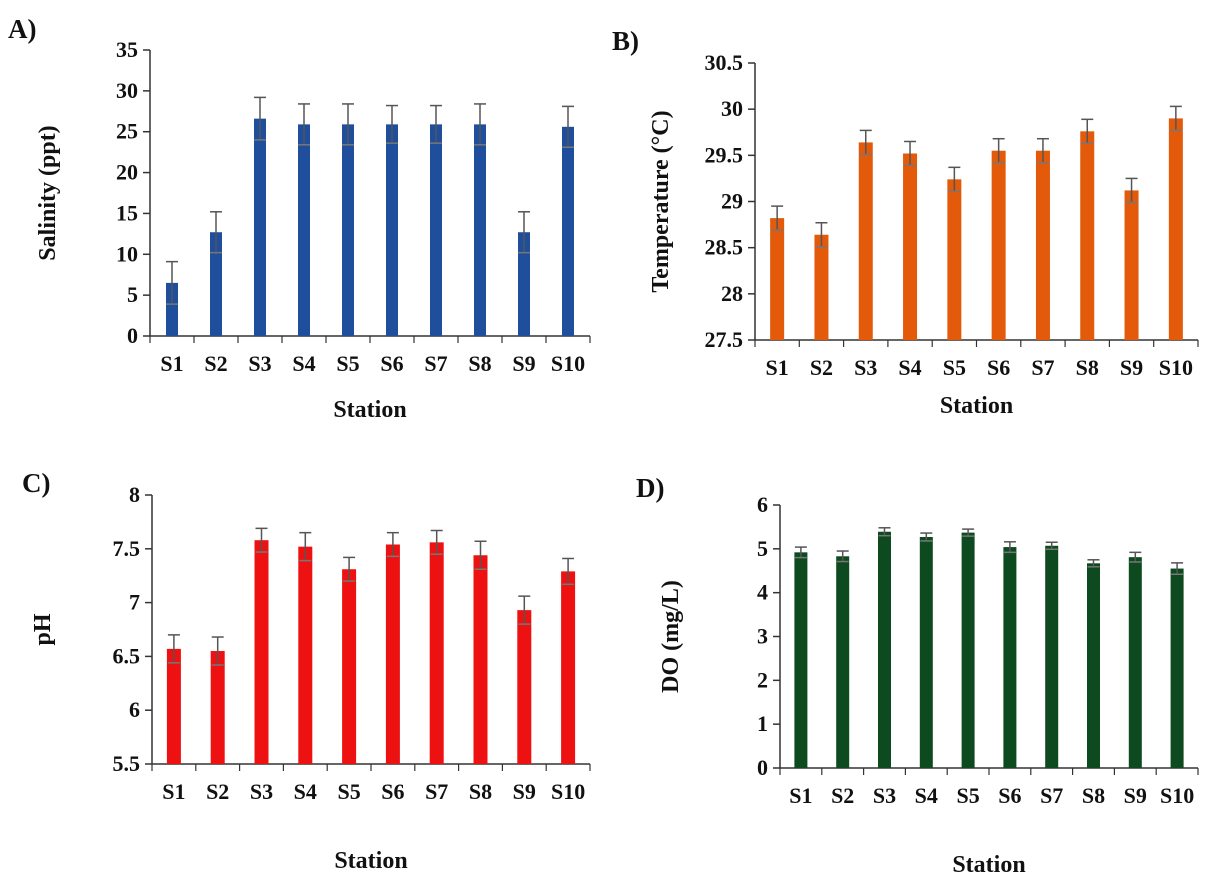 The image size is (1218, 875). Describe the element at coordinates (671, 636) in the screenshot. I see `y-axis-title: DO (mg/L)` at that location.